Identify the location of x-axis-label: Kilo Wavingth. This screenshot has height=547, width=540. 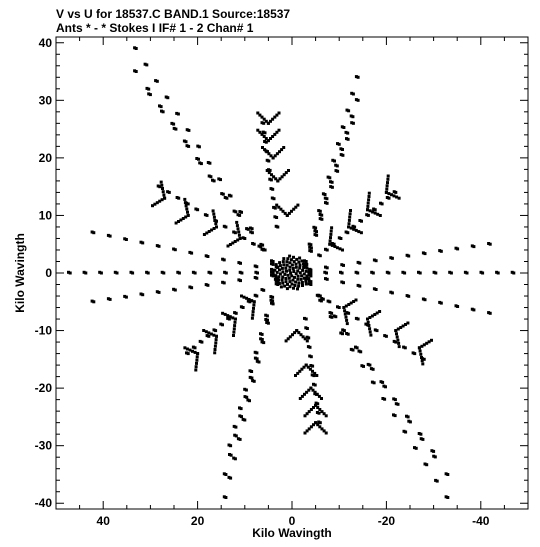
(292, 533).